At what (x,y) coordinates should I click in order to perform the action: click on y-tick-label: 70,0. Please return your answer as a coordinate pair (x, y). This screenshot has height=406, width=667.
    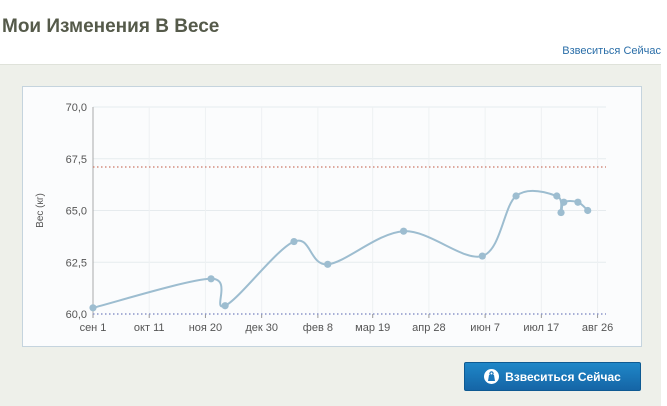
    Looking at the image, I should click on (76, 108).